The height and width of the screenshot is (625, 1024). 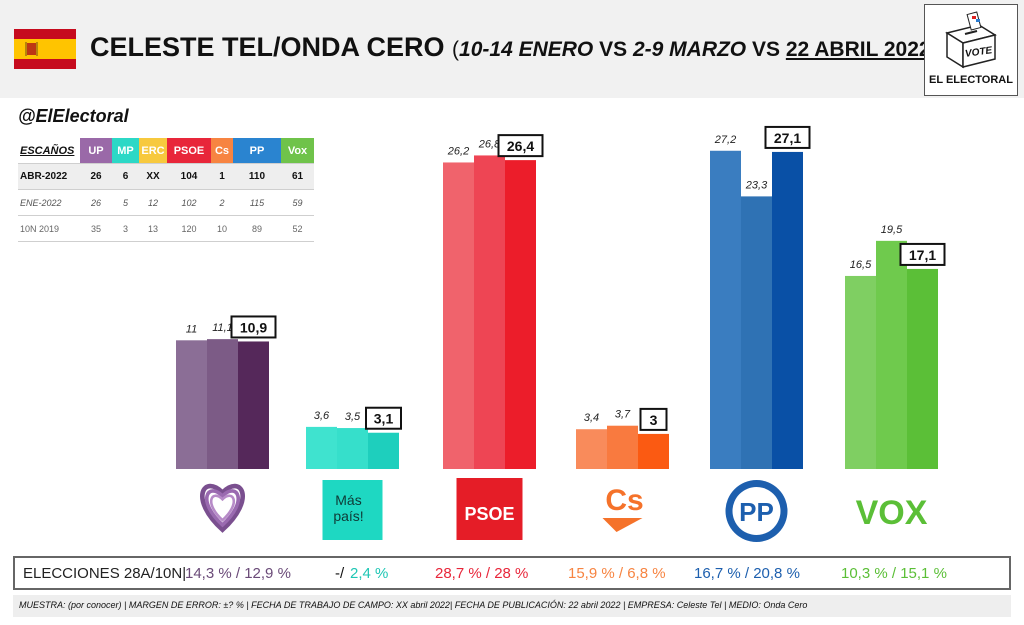 What do you see at coordinates (153, 202) in the screenshot?
I see `seats-cell: 12` at bounding box center [153, 202].